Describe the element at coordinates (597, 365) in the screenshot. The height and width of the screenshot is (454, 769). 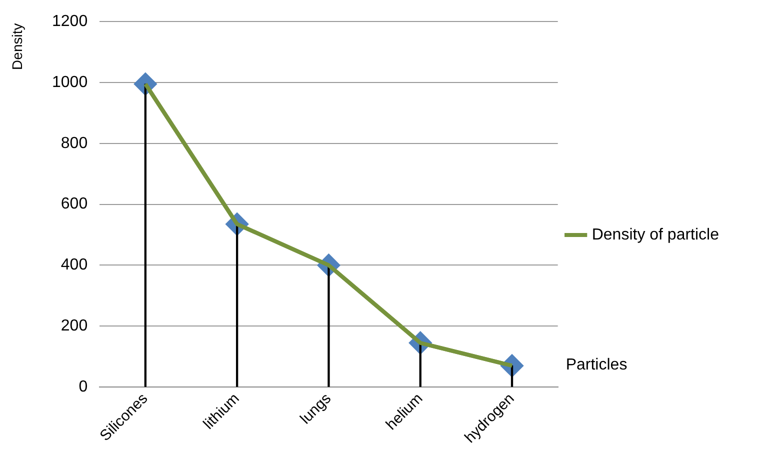
I see `x-axis-title: Particles` at that location.